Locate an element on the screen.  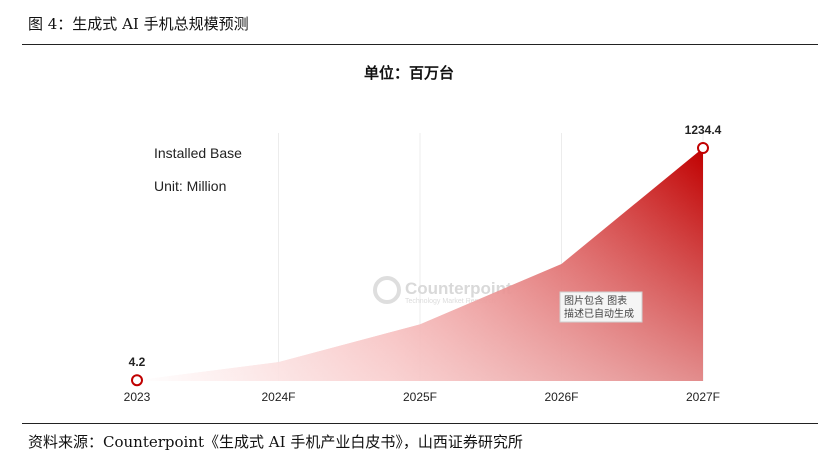
bottom-rule is located at coordinates (420, 423).